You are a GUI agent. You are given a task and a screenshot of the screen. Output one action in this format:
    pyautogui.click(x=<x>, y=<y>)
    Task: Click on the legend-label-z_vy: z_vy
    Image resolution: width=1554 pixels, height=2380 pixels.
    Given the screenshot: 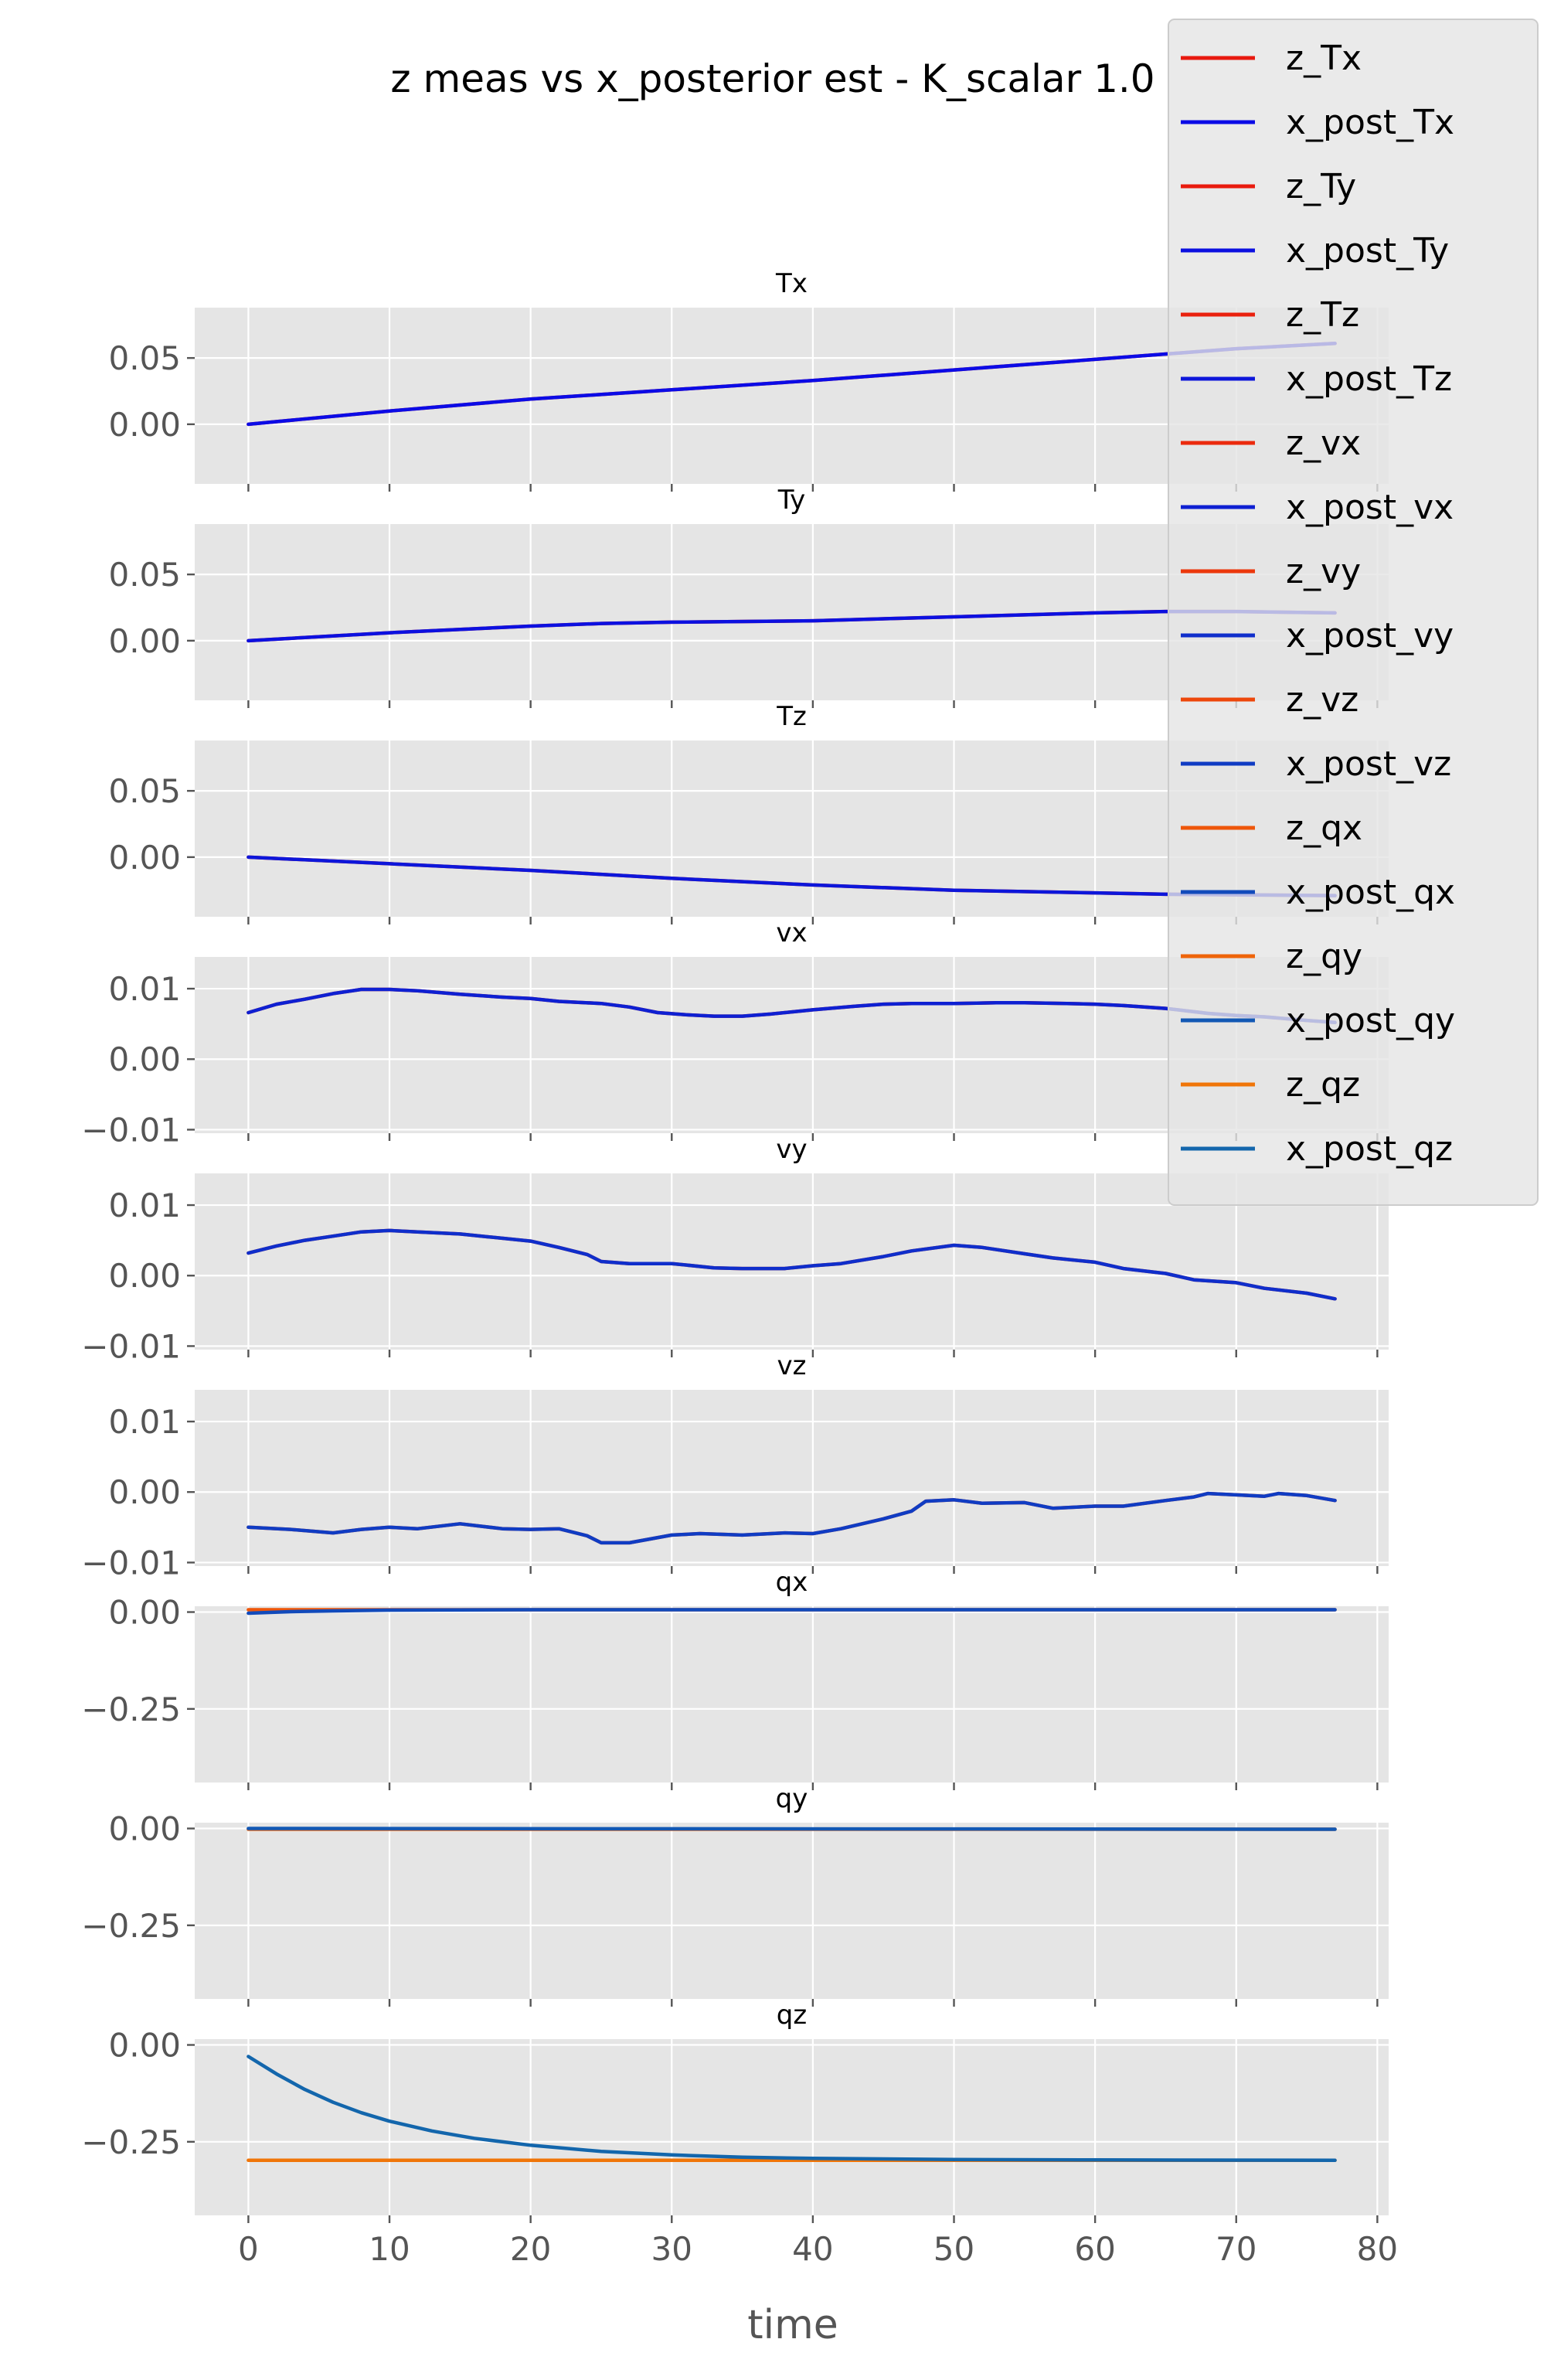 What is the action you would take?
    pyautogui.click(x=1323, y=571)
    